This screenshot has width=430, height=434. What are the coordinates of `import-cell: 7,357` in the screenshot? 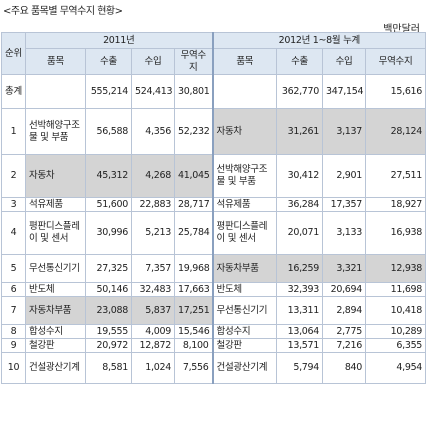 It's located at (153, 268).